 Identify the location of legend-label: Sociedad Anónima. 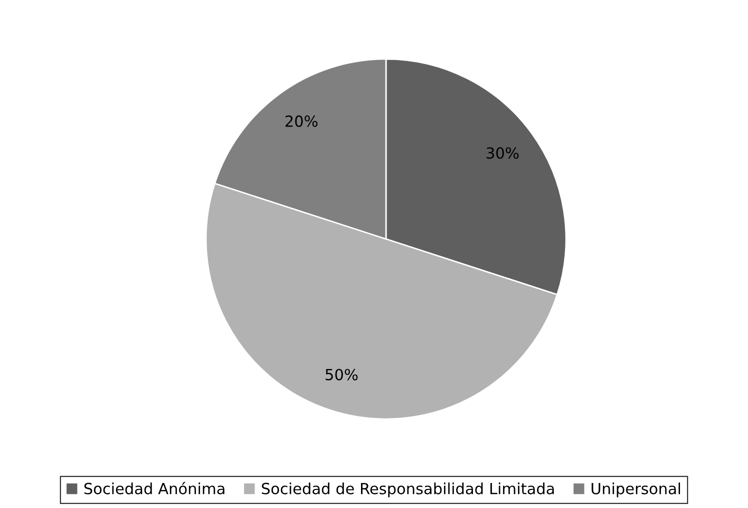
(154, 488).